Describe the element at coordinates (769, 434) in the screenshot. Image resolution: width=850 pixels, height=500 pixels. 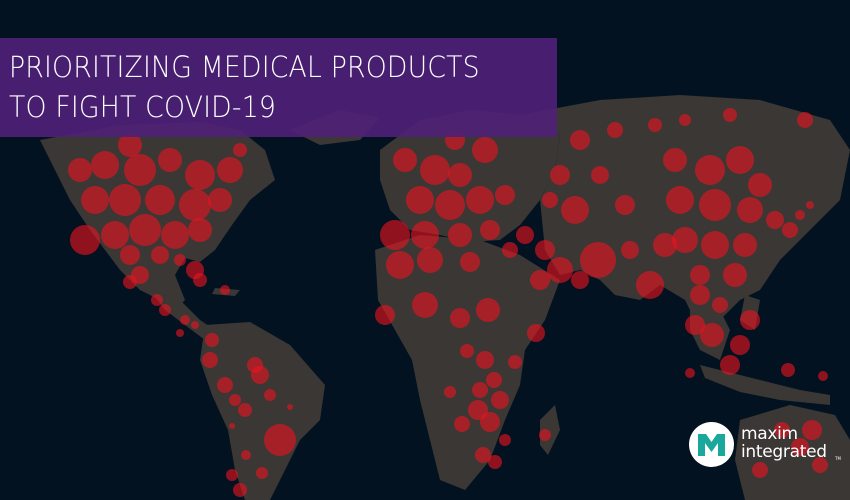
I see `logo-word-maxim: maxim` at that location.